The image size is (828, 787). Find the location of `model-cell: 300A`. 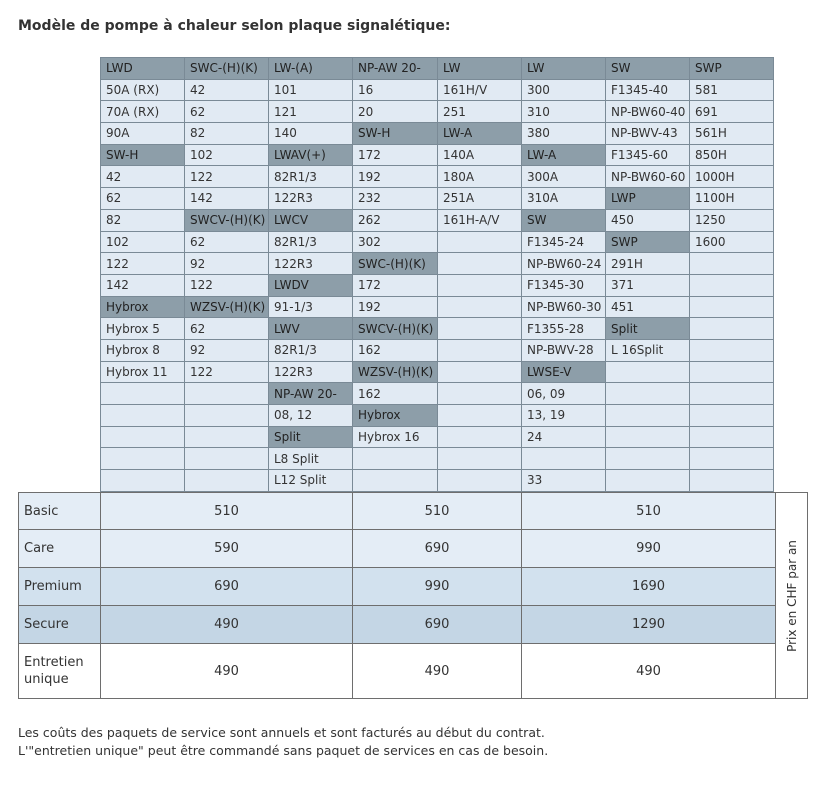

model-cell: 300A is located at coordinates (563, 177).